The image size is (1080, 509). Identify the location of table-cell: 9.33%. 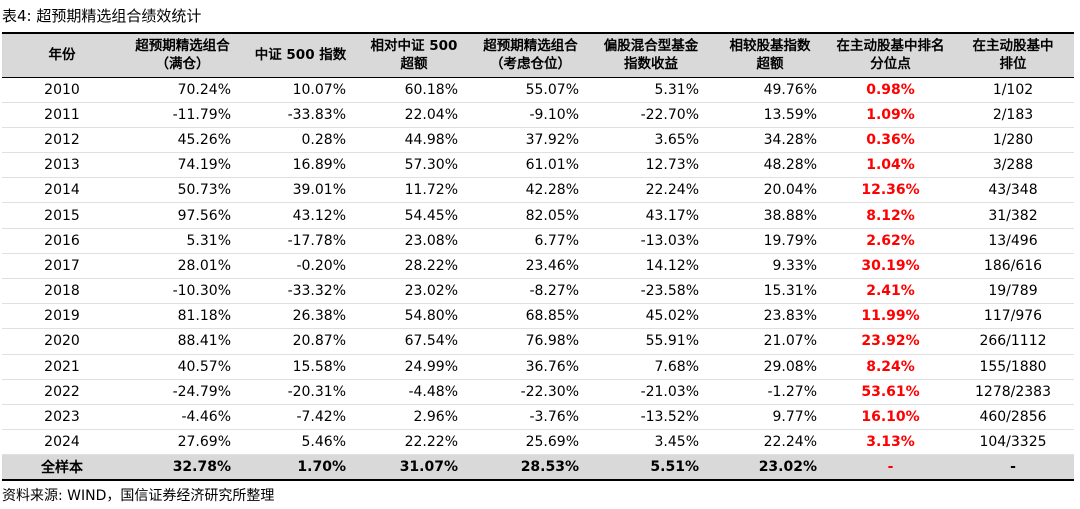
(770, 266).